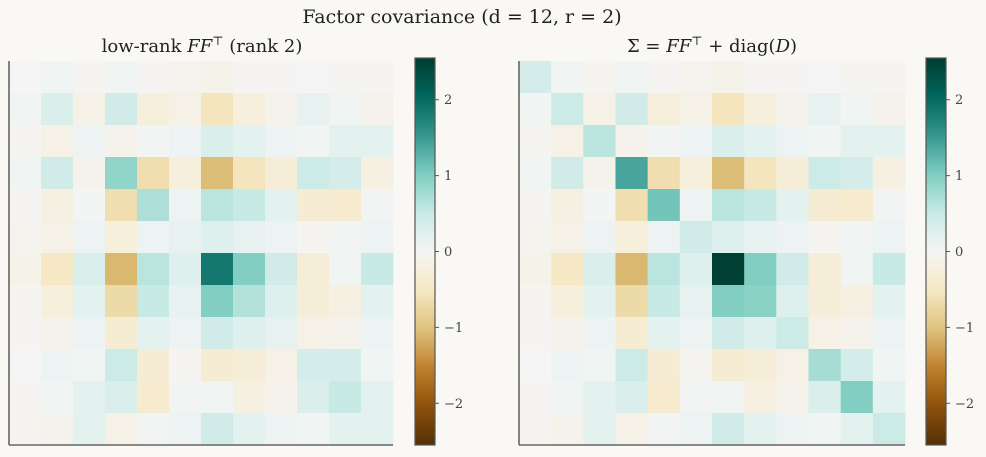  I want to click on colorbar-tick-label: 0, so click(448, 252).